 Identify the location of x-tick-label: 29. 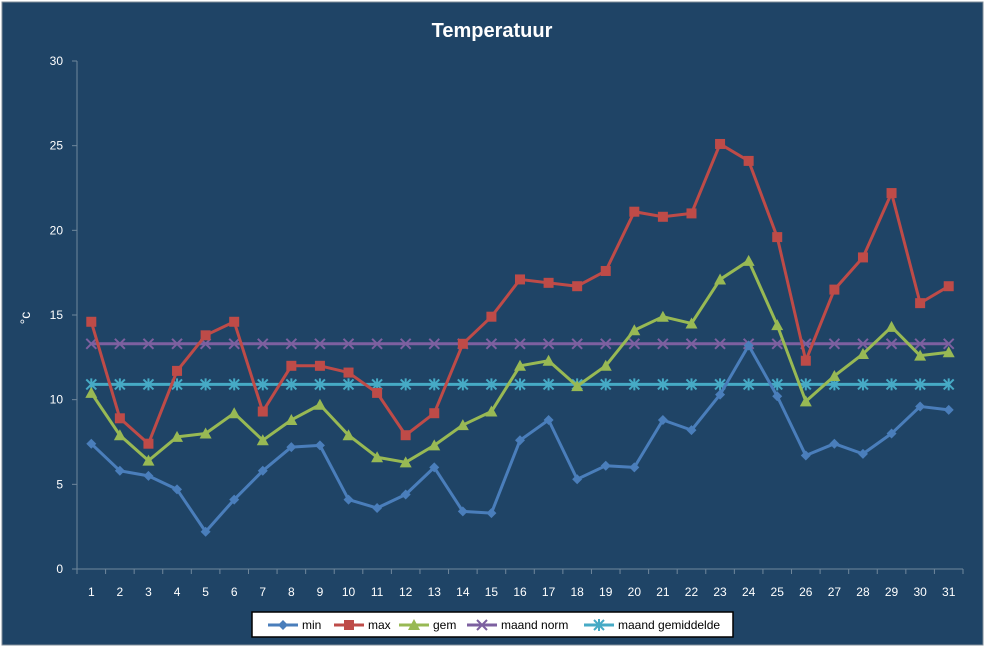
(892, 592).